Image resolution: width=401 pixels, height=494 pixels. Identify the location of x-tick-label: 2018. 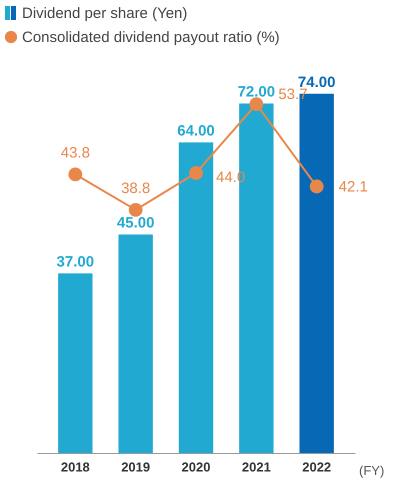
(75, 467).